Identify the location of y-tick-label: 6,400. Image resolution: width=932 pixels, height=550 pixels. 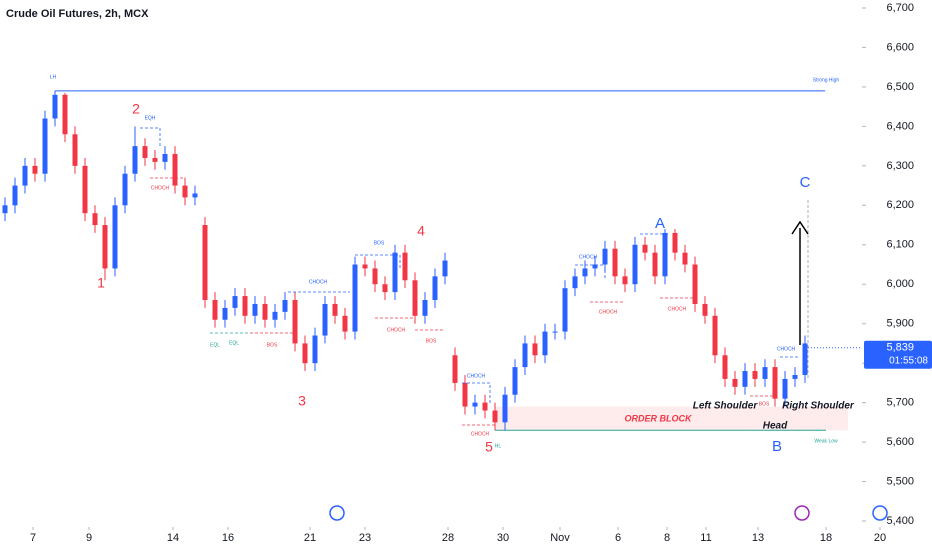
(900, 126).